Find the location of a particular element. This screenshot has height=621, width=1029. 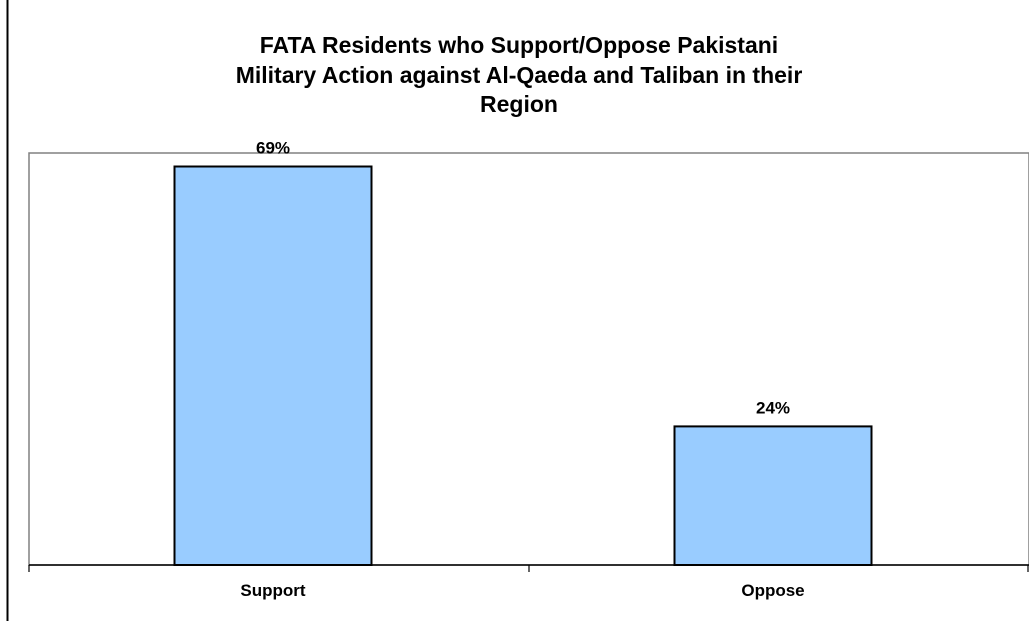

bar-oppose is located at coordinates (773, 495).